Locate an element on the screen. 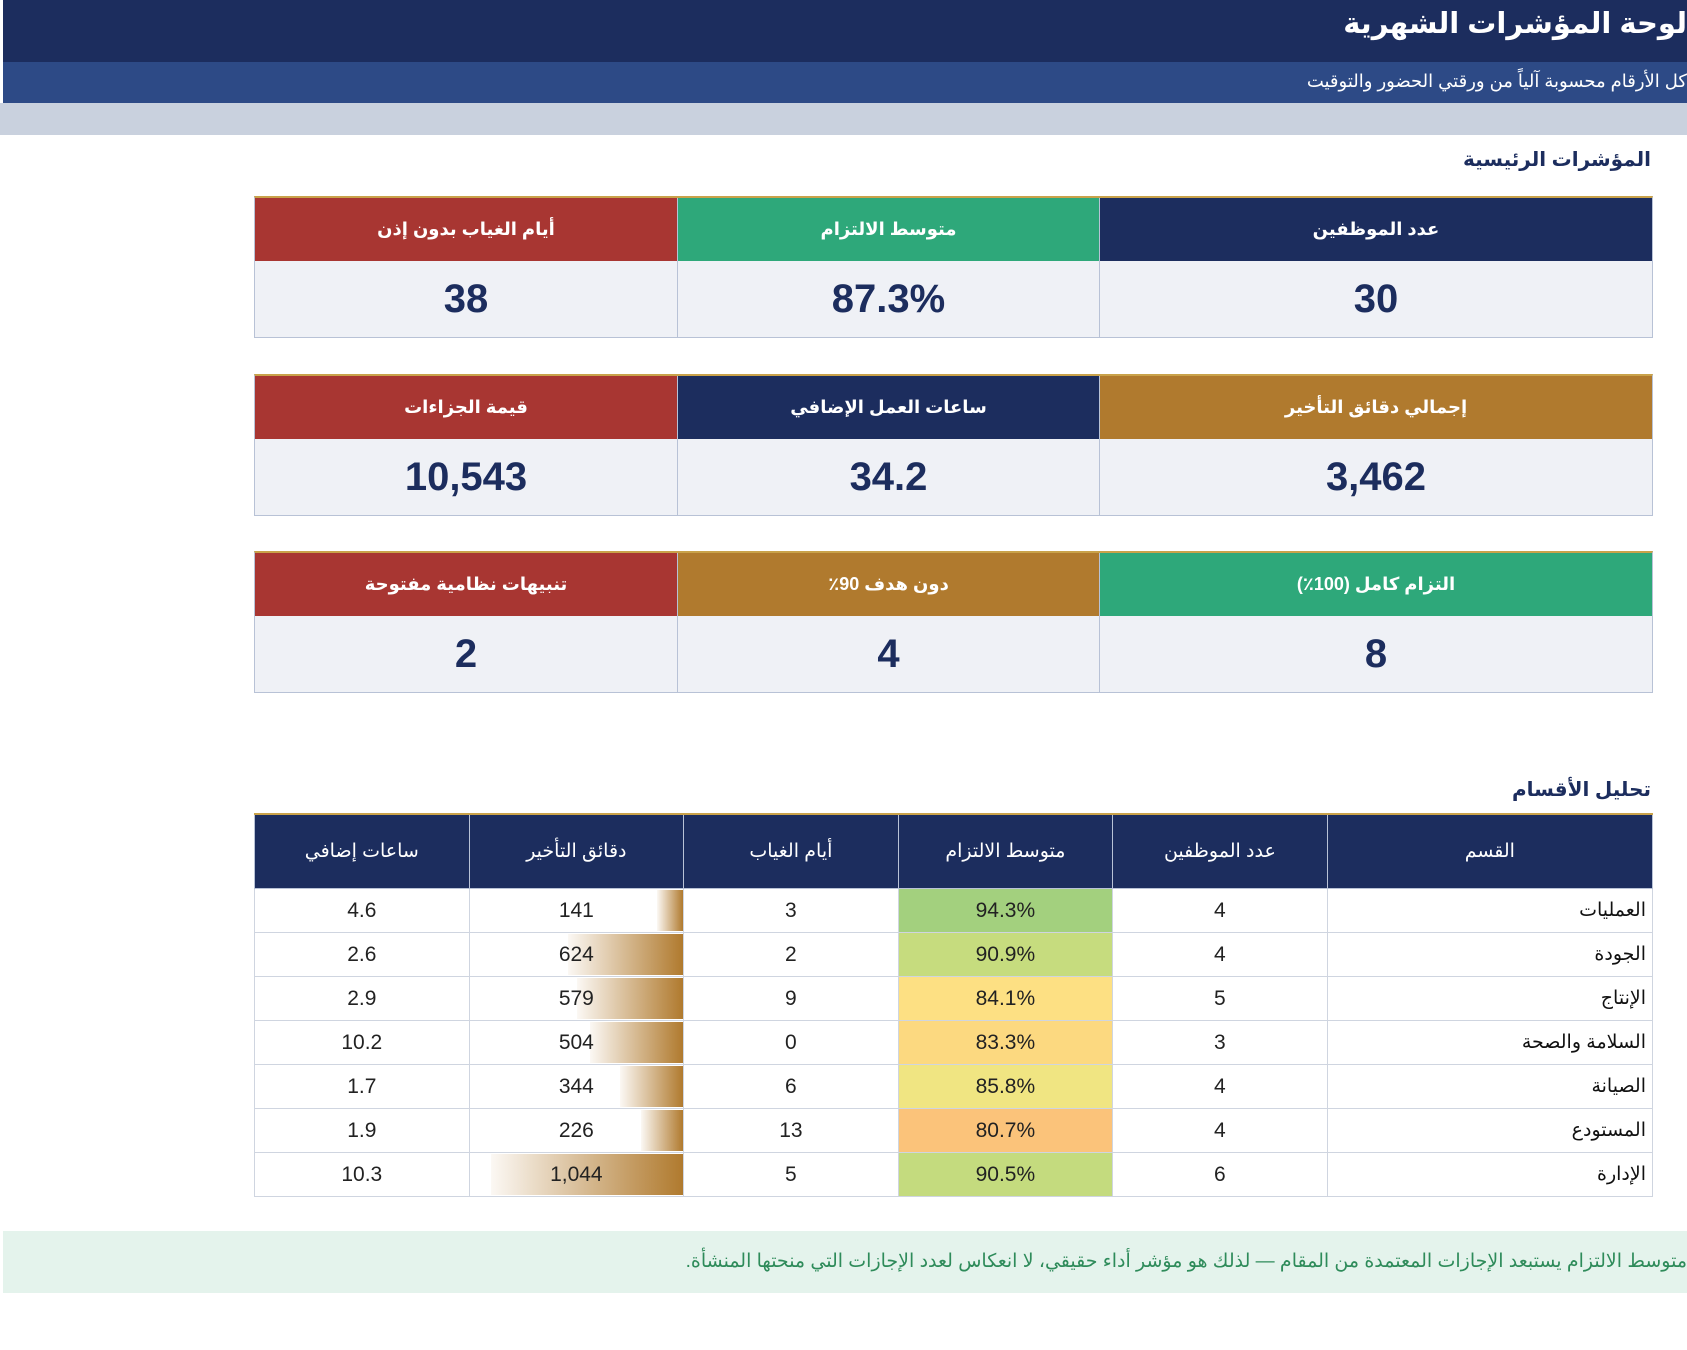 The image size is (1687, 1350). kpi-card-late-minutes: إجمالي دقائق التأخير 3,462 is located at coordinates (1375, 445).